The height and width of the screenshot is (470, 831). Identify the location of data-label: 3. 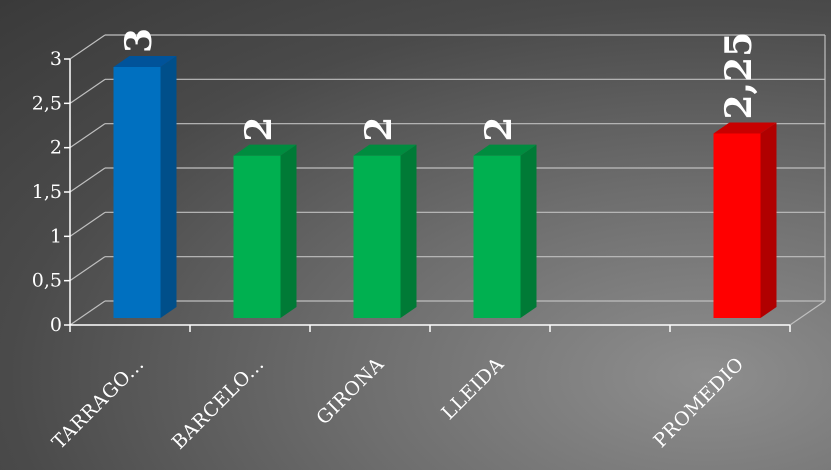
(139, 40).